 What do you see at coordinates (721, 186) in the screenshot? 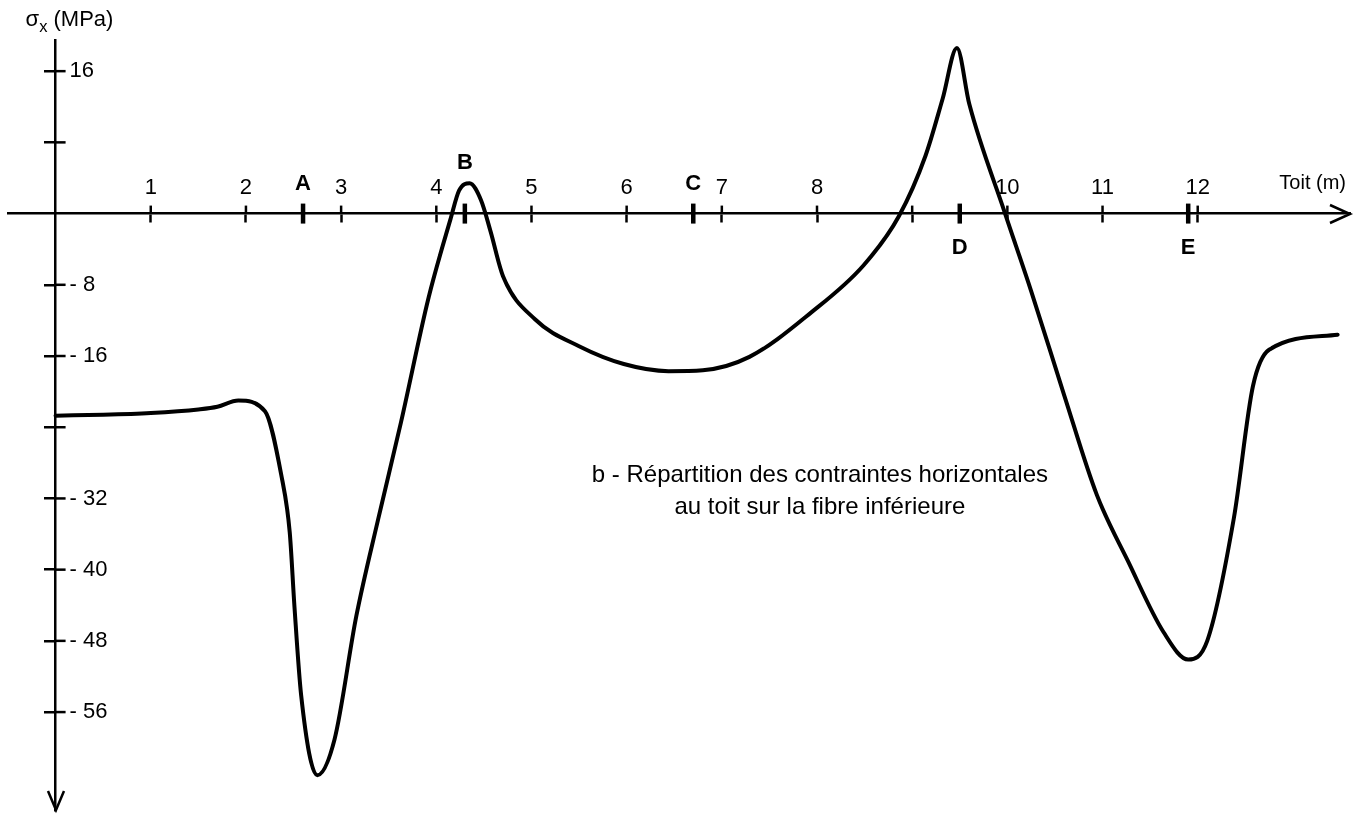
I see `x-tick-label: 7` at bounding box center [721, 186].